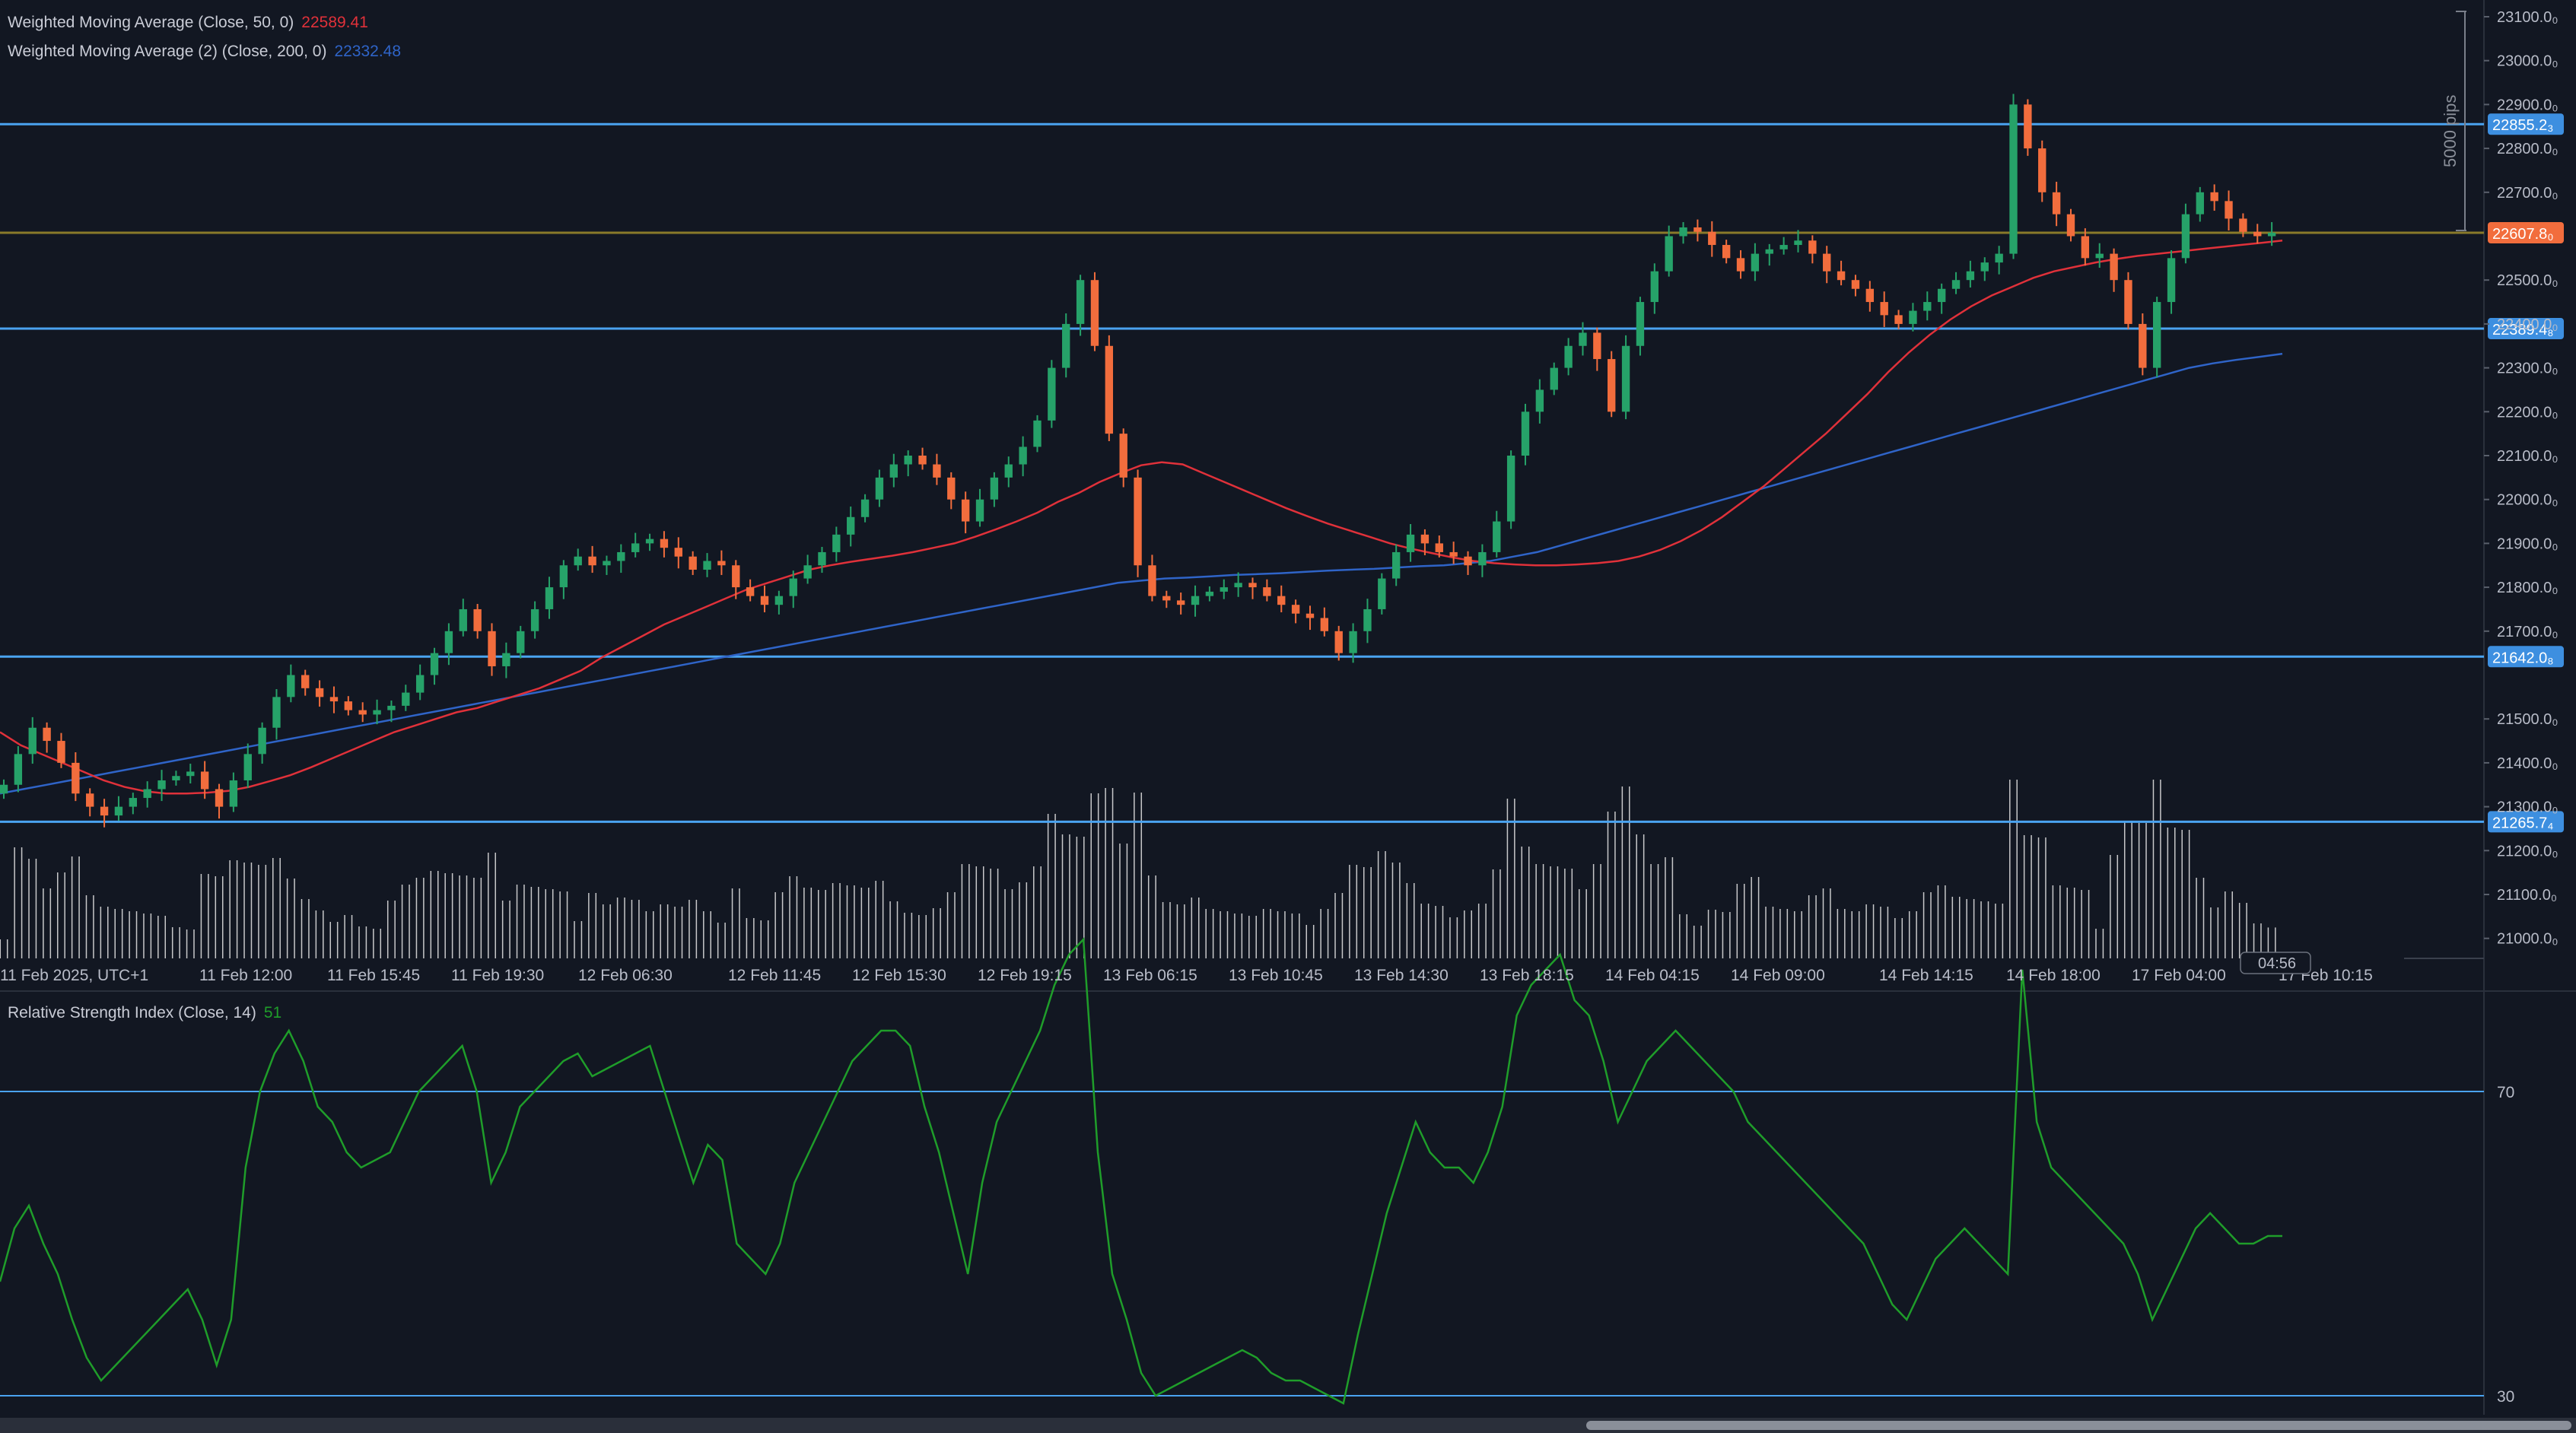  What do you see at coordinates (2528, 456) in the screenshot?
I see `price-tick-label: 22100.0₀` at bounding box center [2528, 456].